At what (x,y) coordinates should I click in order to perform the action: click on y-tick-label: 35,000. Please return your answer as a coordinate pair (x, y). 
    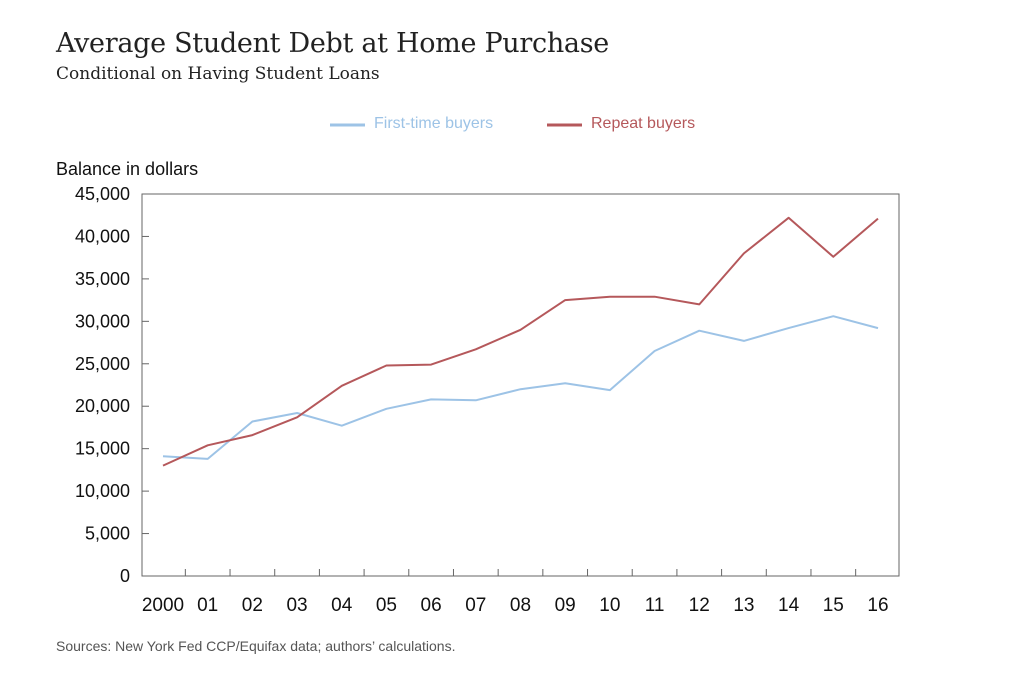
    Looking at the image, I should click on (102, 279).